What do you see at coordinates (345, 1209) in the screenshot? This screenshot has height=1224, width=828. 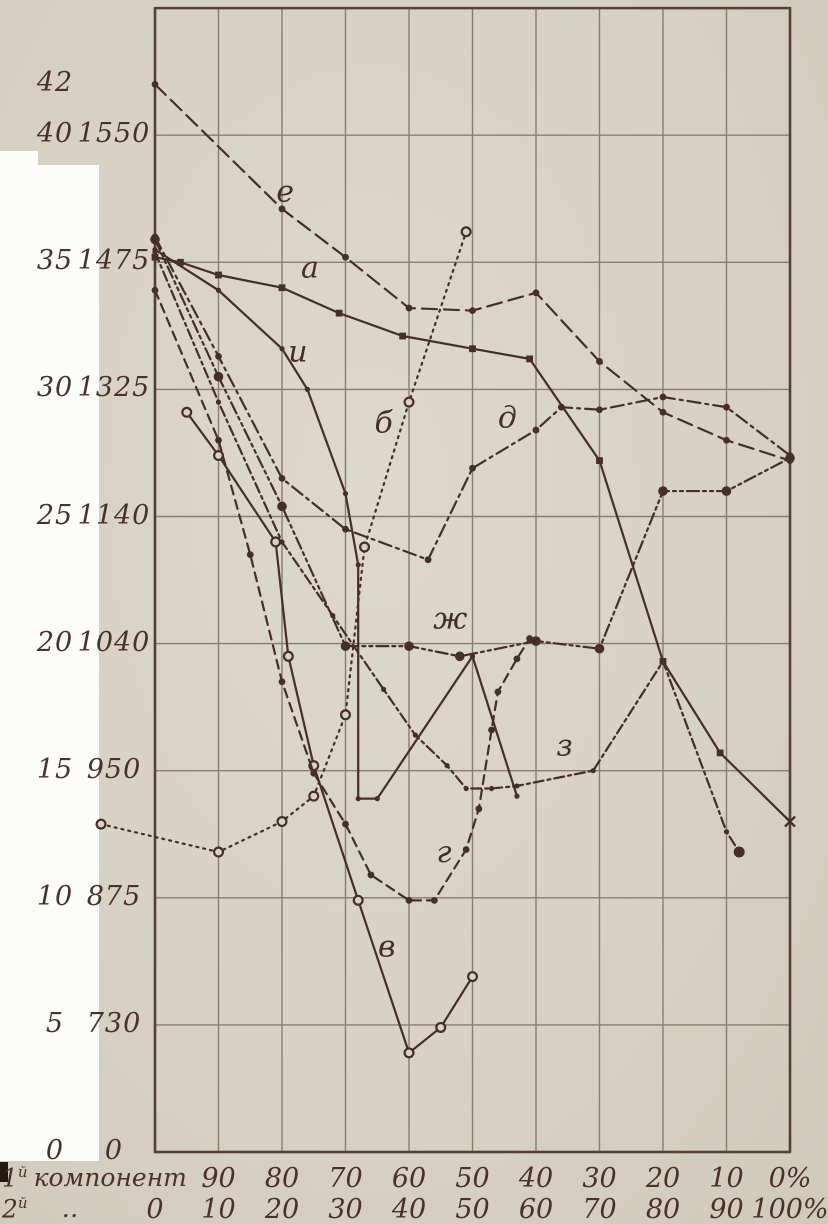 I see `x-axis-row2-tick: 30` at bounding box center [345, 1209].